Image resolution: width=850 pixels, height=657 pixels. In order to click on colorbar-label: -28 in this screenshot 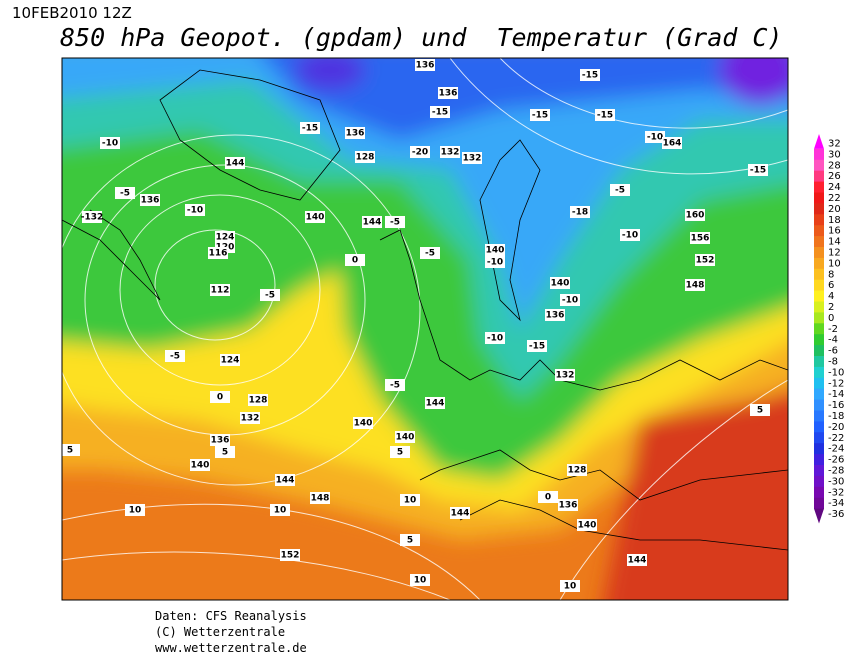, I will do `click(836, 470)`.